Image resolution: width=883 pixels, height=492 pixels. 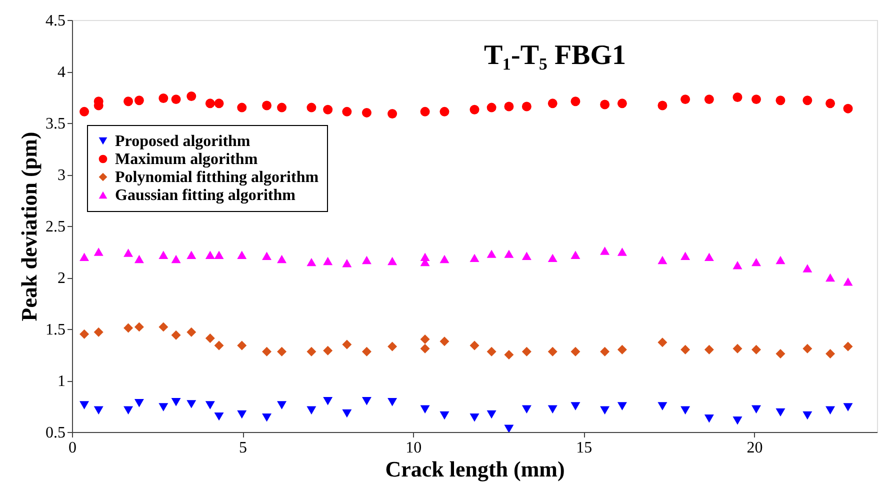 I want to click on y-tick-label: 0.5, so click(x=56, y=433).